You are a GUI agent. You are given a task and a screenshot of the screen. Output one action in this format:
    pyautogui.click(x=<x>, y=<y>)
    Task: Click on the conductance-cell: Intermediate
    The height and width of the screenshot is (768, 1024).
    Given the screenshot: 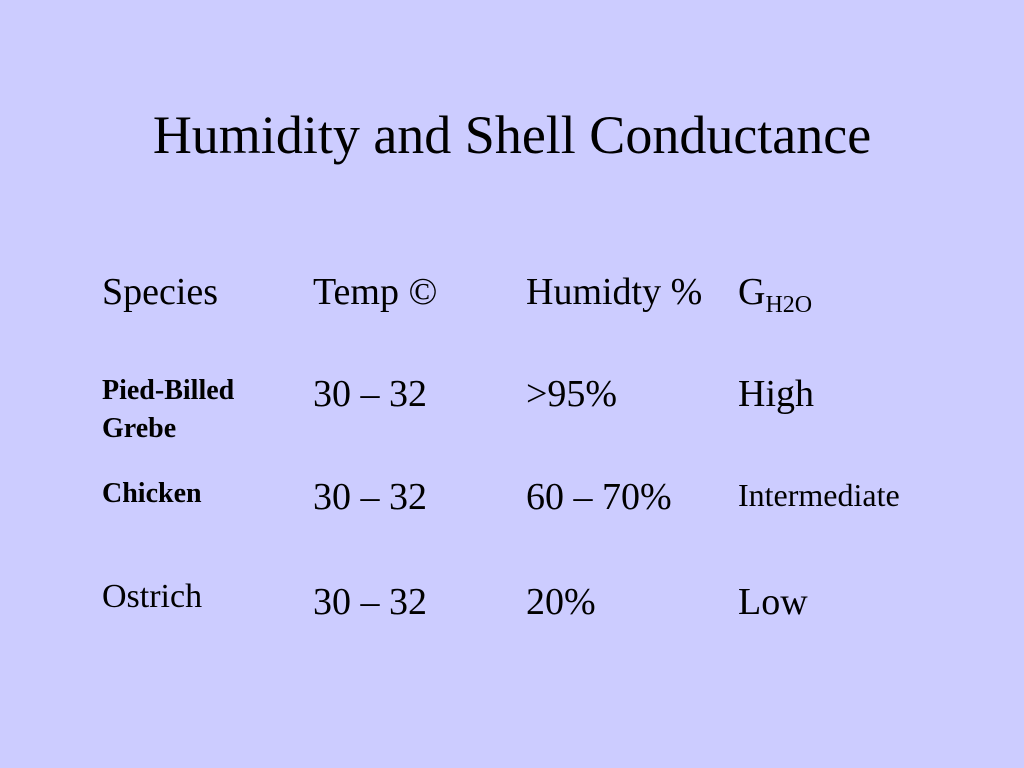 What is the action you would take?
    pyautogui.click(x=819, y=495)
    